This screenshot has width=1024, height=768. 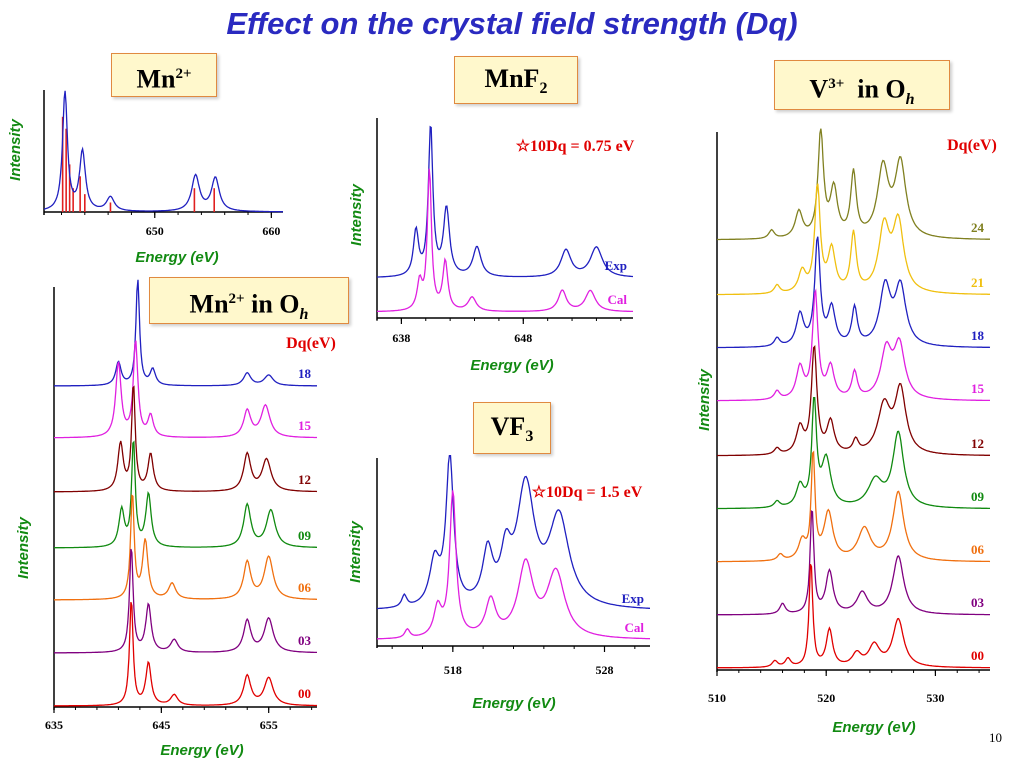 What do you see at coordinates (311, 343) in the screenshot?
I see `mn2-oh-legend-title: Dq(eV)` at bounding box center [311, 343].